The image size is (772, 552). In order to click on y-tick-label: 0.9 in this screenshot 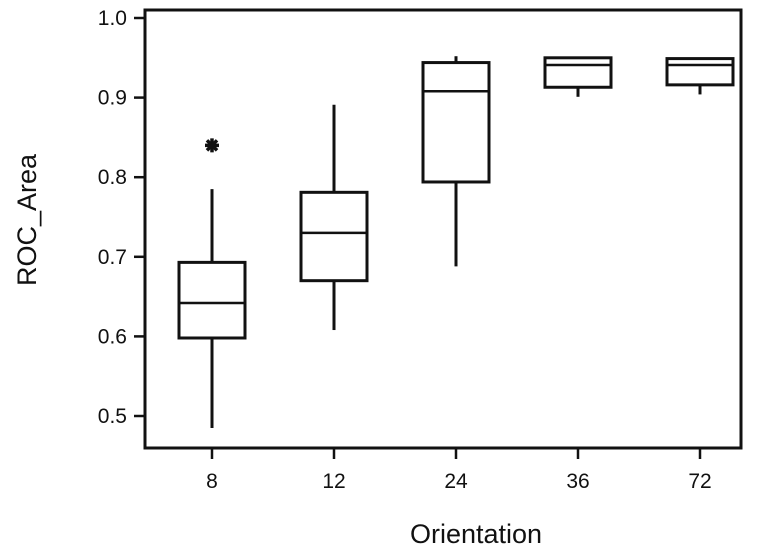, I will do `click(112, 98)`.